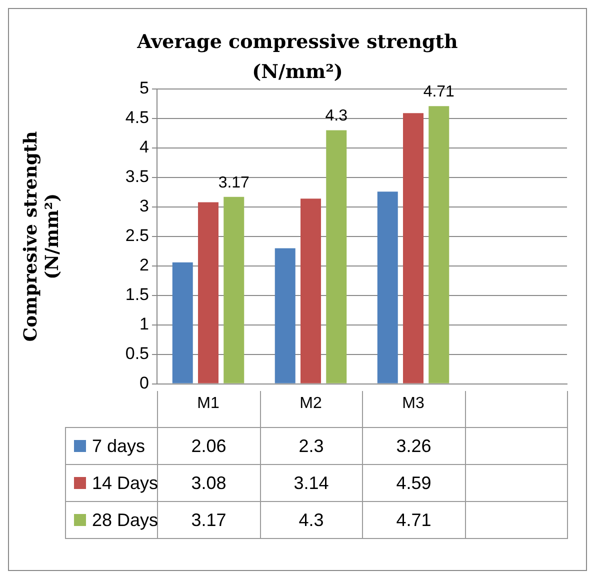  I want to click on y-tick-label: 4, so click(144, 147).